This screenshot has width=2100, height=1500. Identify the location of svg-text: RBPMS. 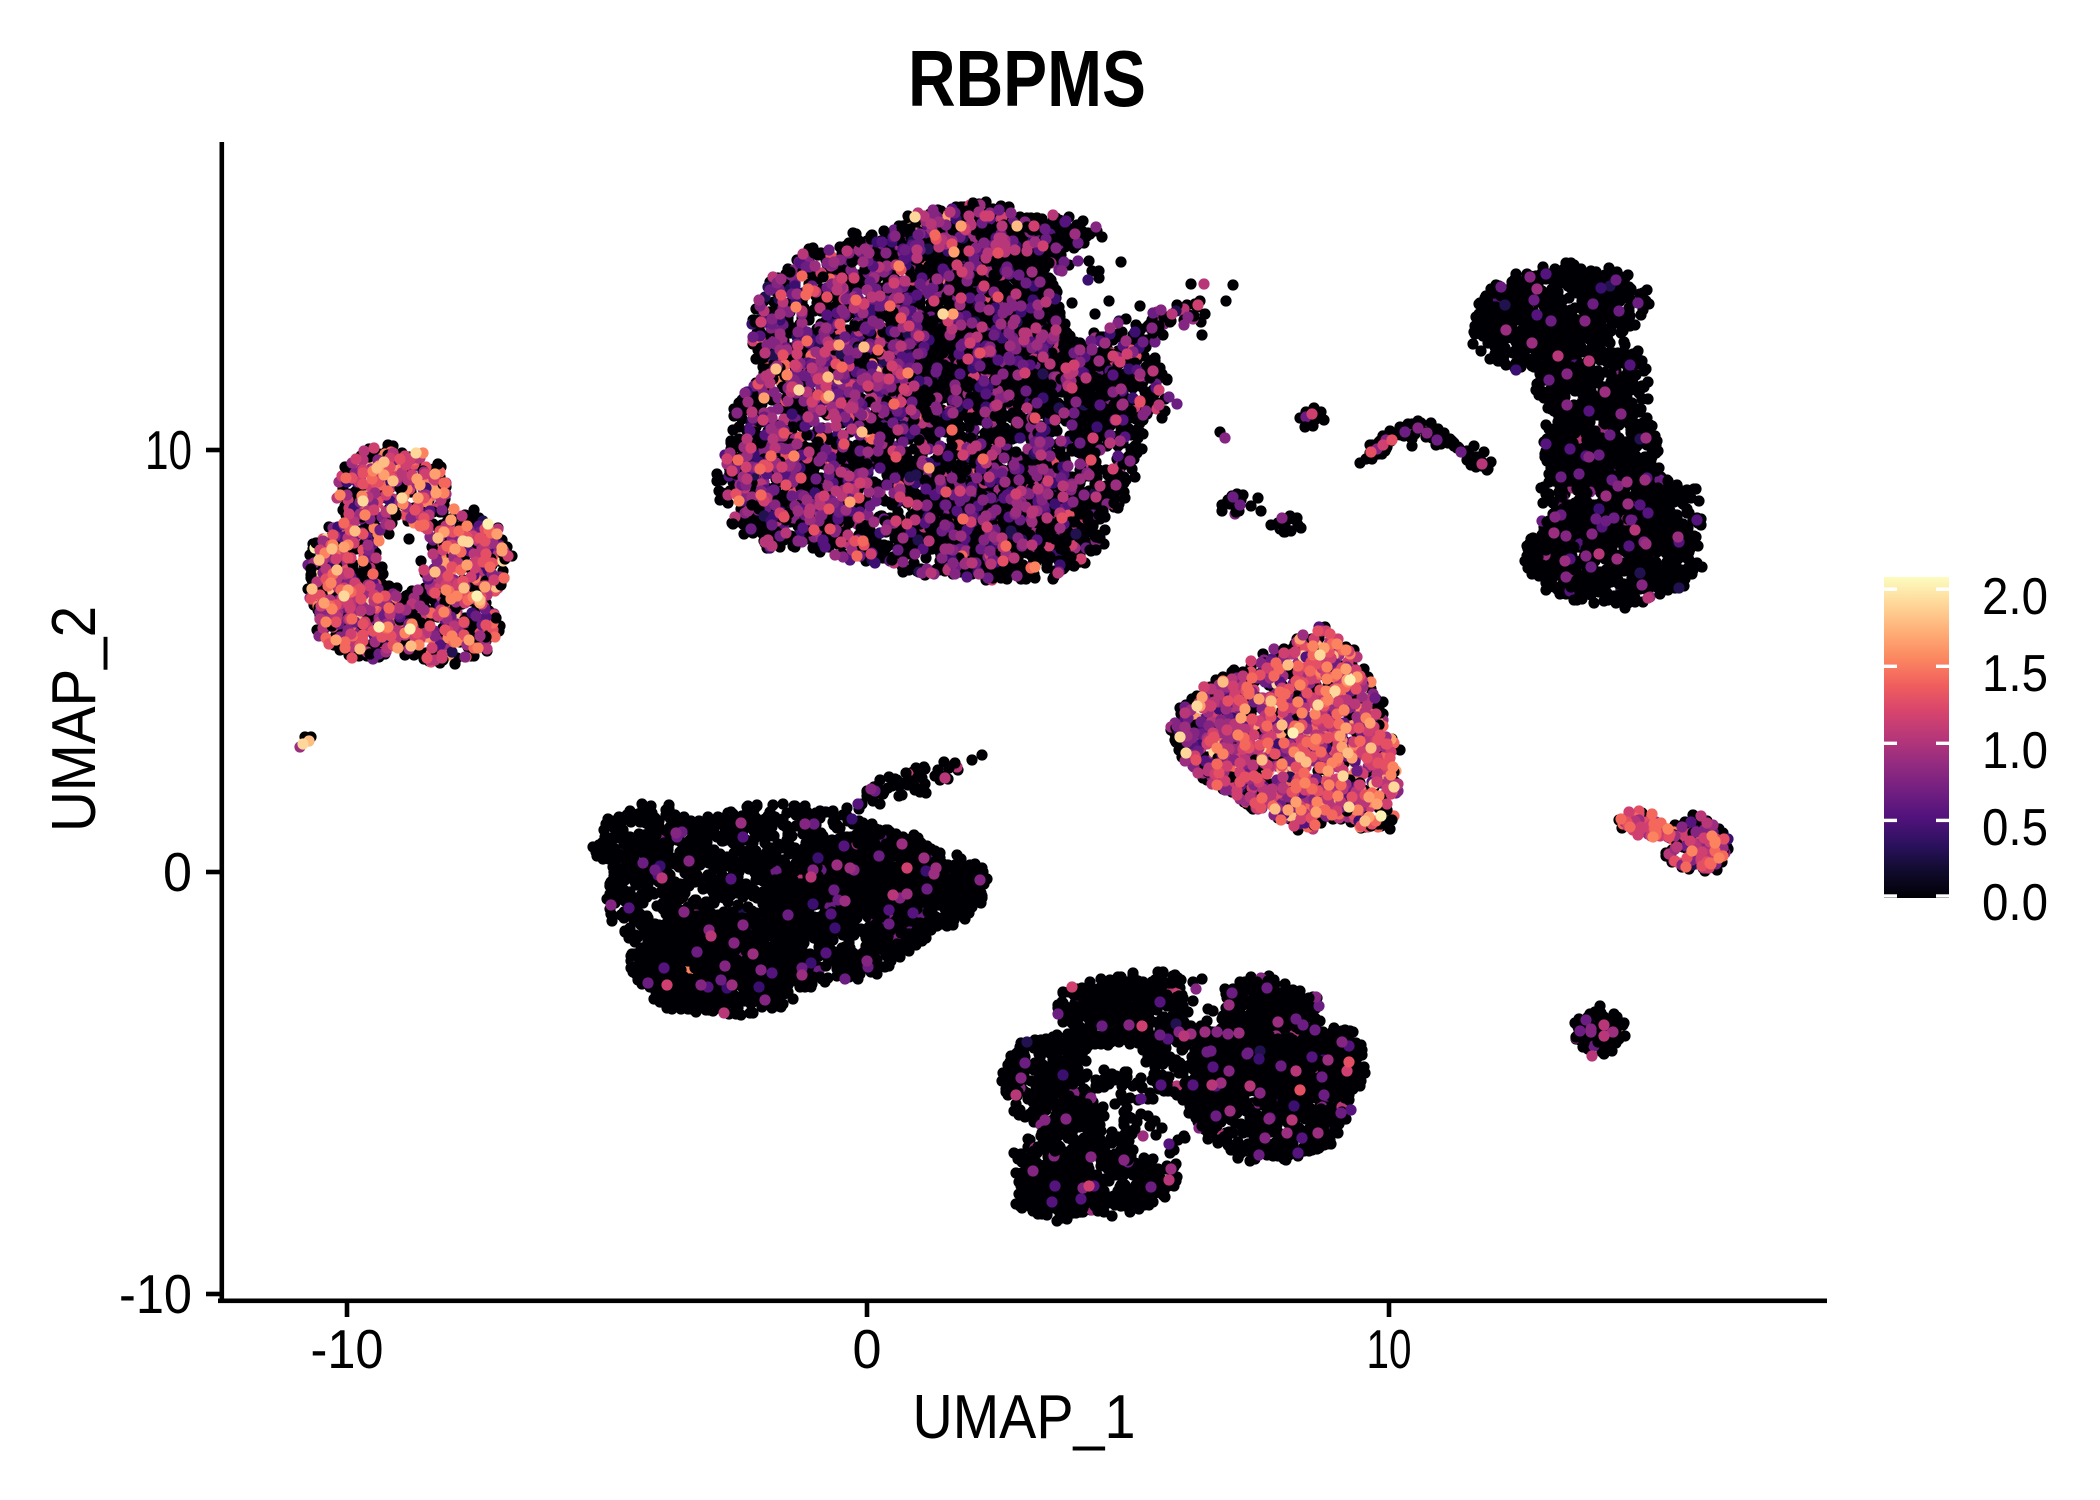
(1027, 78).